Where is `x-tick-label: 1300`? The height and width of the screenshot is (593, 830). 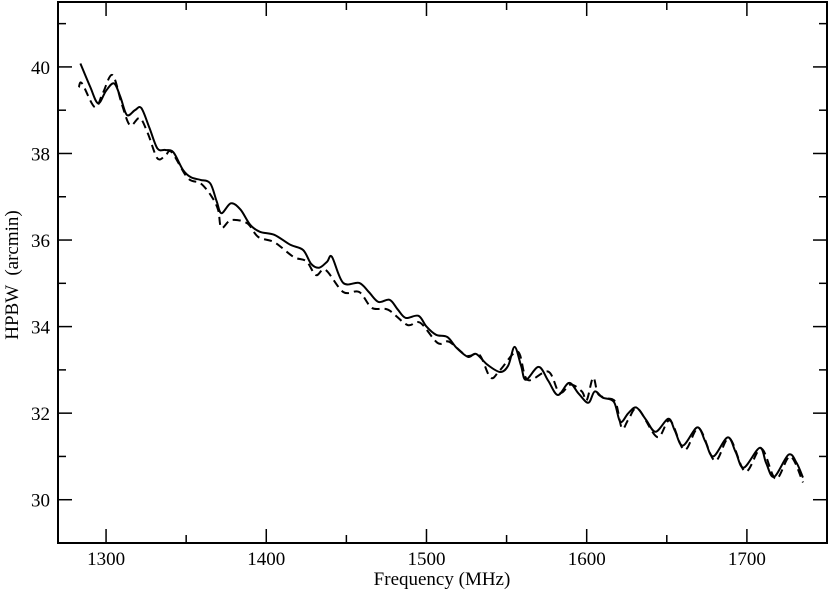 x-tick-label: 1300 is located at coordinates (106, 559).